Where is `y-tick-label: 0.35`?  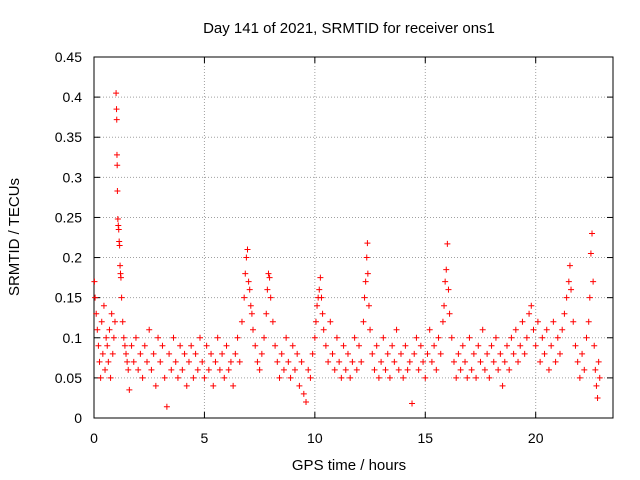 y-tick-label: 0.35 is located at coordinates (68, 137).